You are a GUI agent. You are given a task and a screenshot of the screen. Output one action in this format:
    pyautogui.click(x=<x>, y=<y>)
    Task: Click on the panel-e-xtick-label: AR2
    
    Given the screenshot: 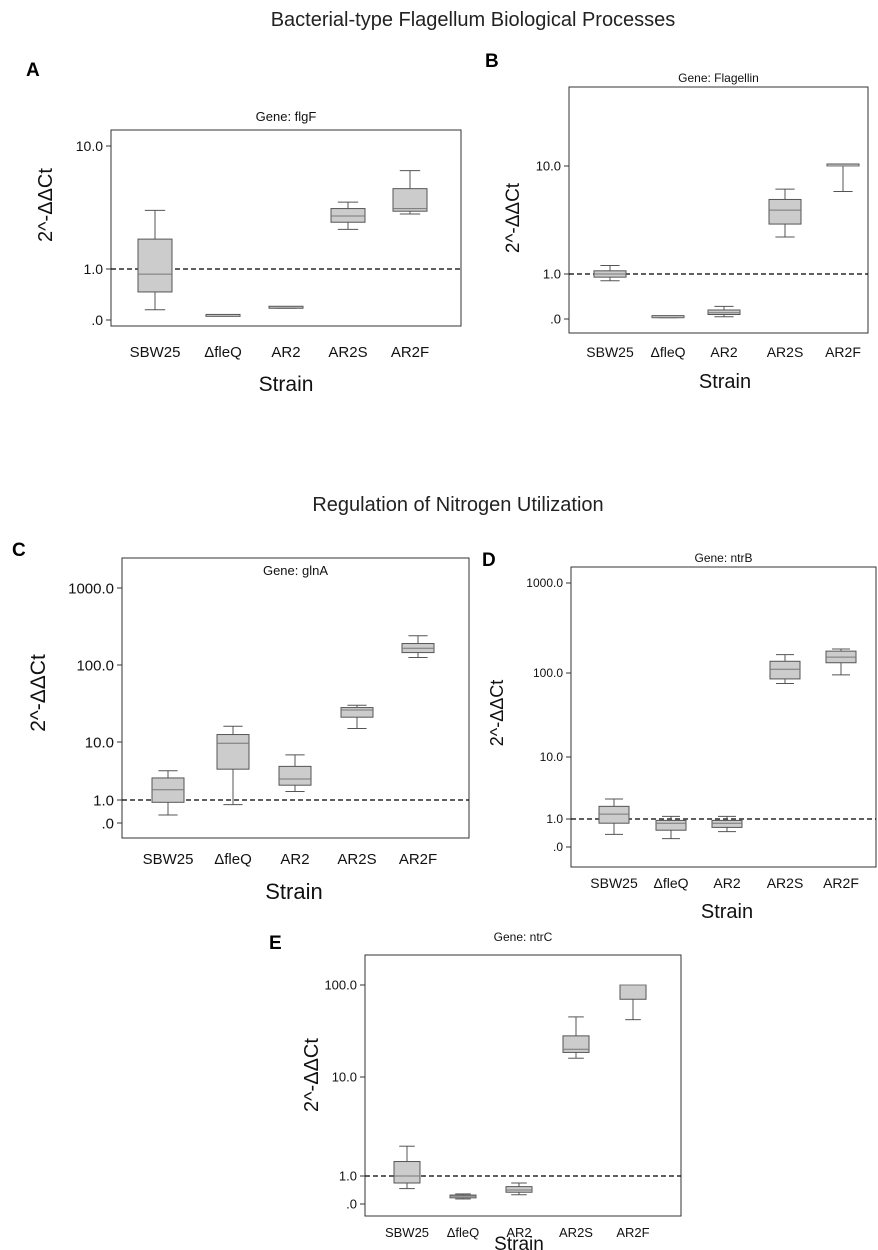 What is the action you would take?
    pyautogui.click(x=518, y=1232)
    